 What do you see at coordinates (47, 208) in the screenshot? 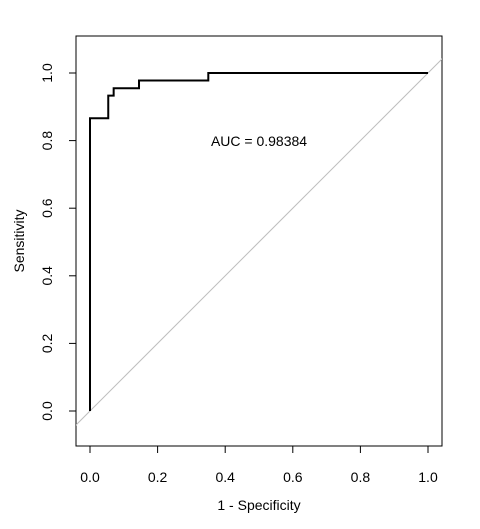
I see `y-tick-label: 0.6` at bounding box center [47, 208].